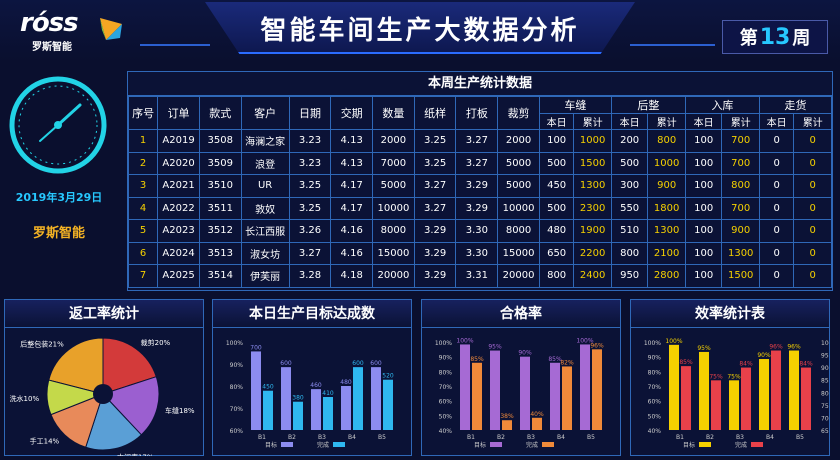  I want to click on table-cell: 3.28, so click(310, 276).